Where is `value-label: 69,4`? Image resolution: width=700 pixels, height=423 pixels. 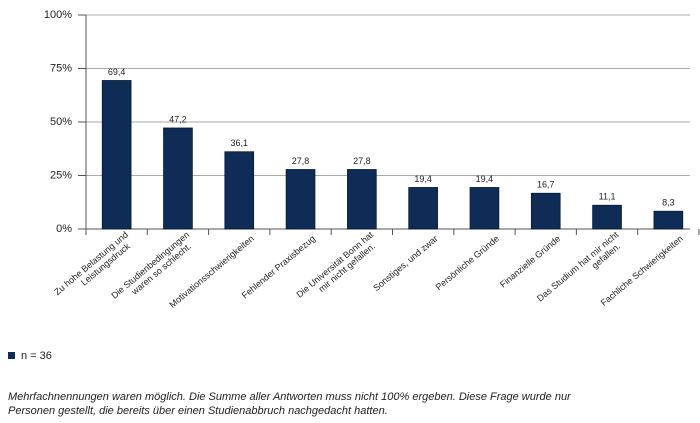
value-label: 69,4 is located at coordinates (117, 72).